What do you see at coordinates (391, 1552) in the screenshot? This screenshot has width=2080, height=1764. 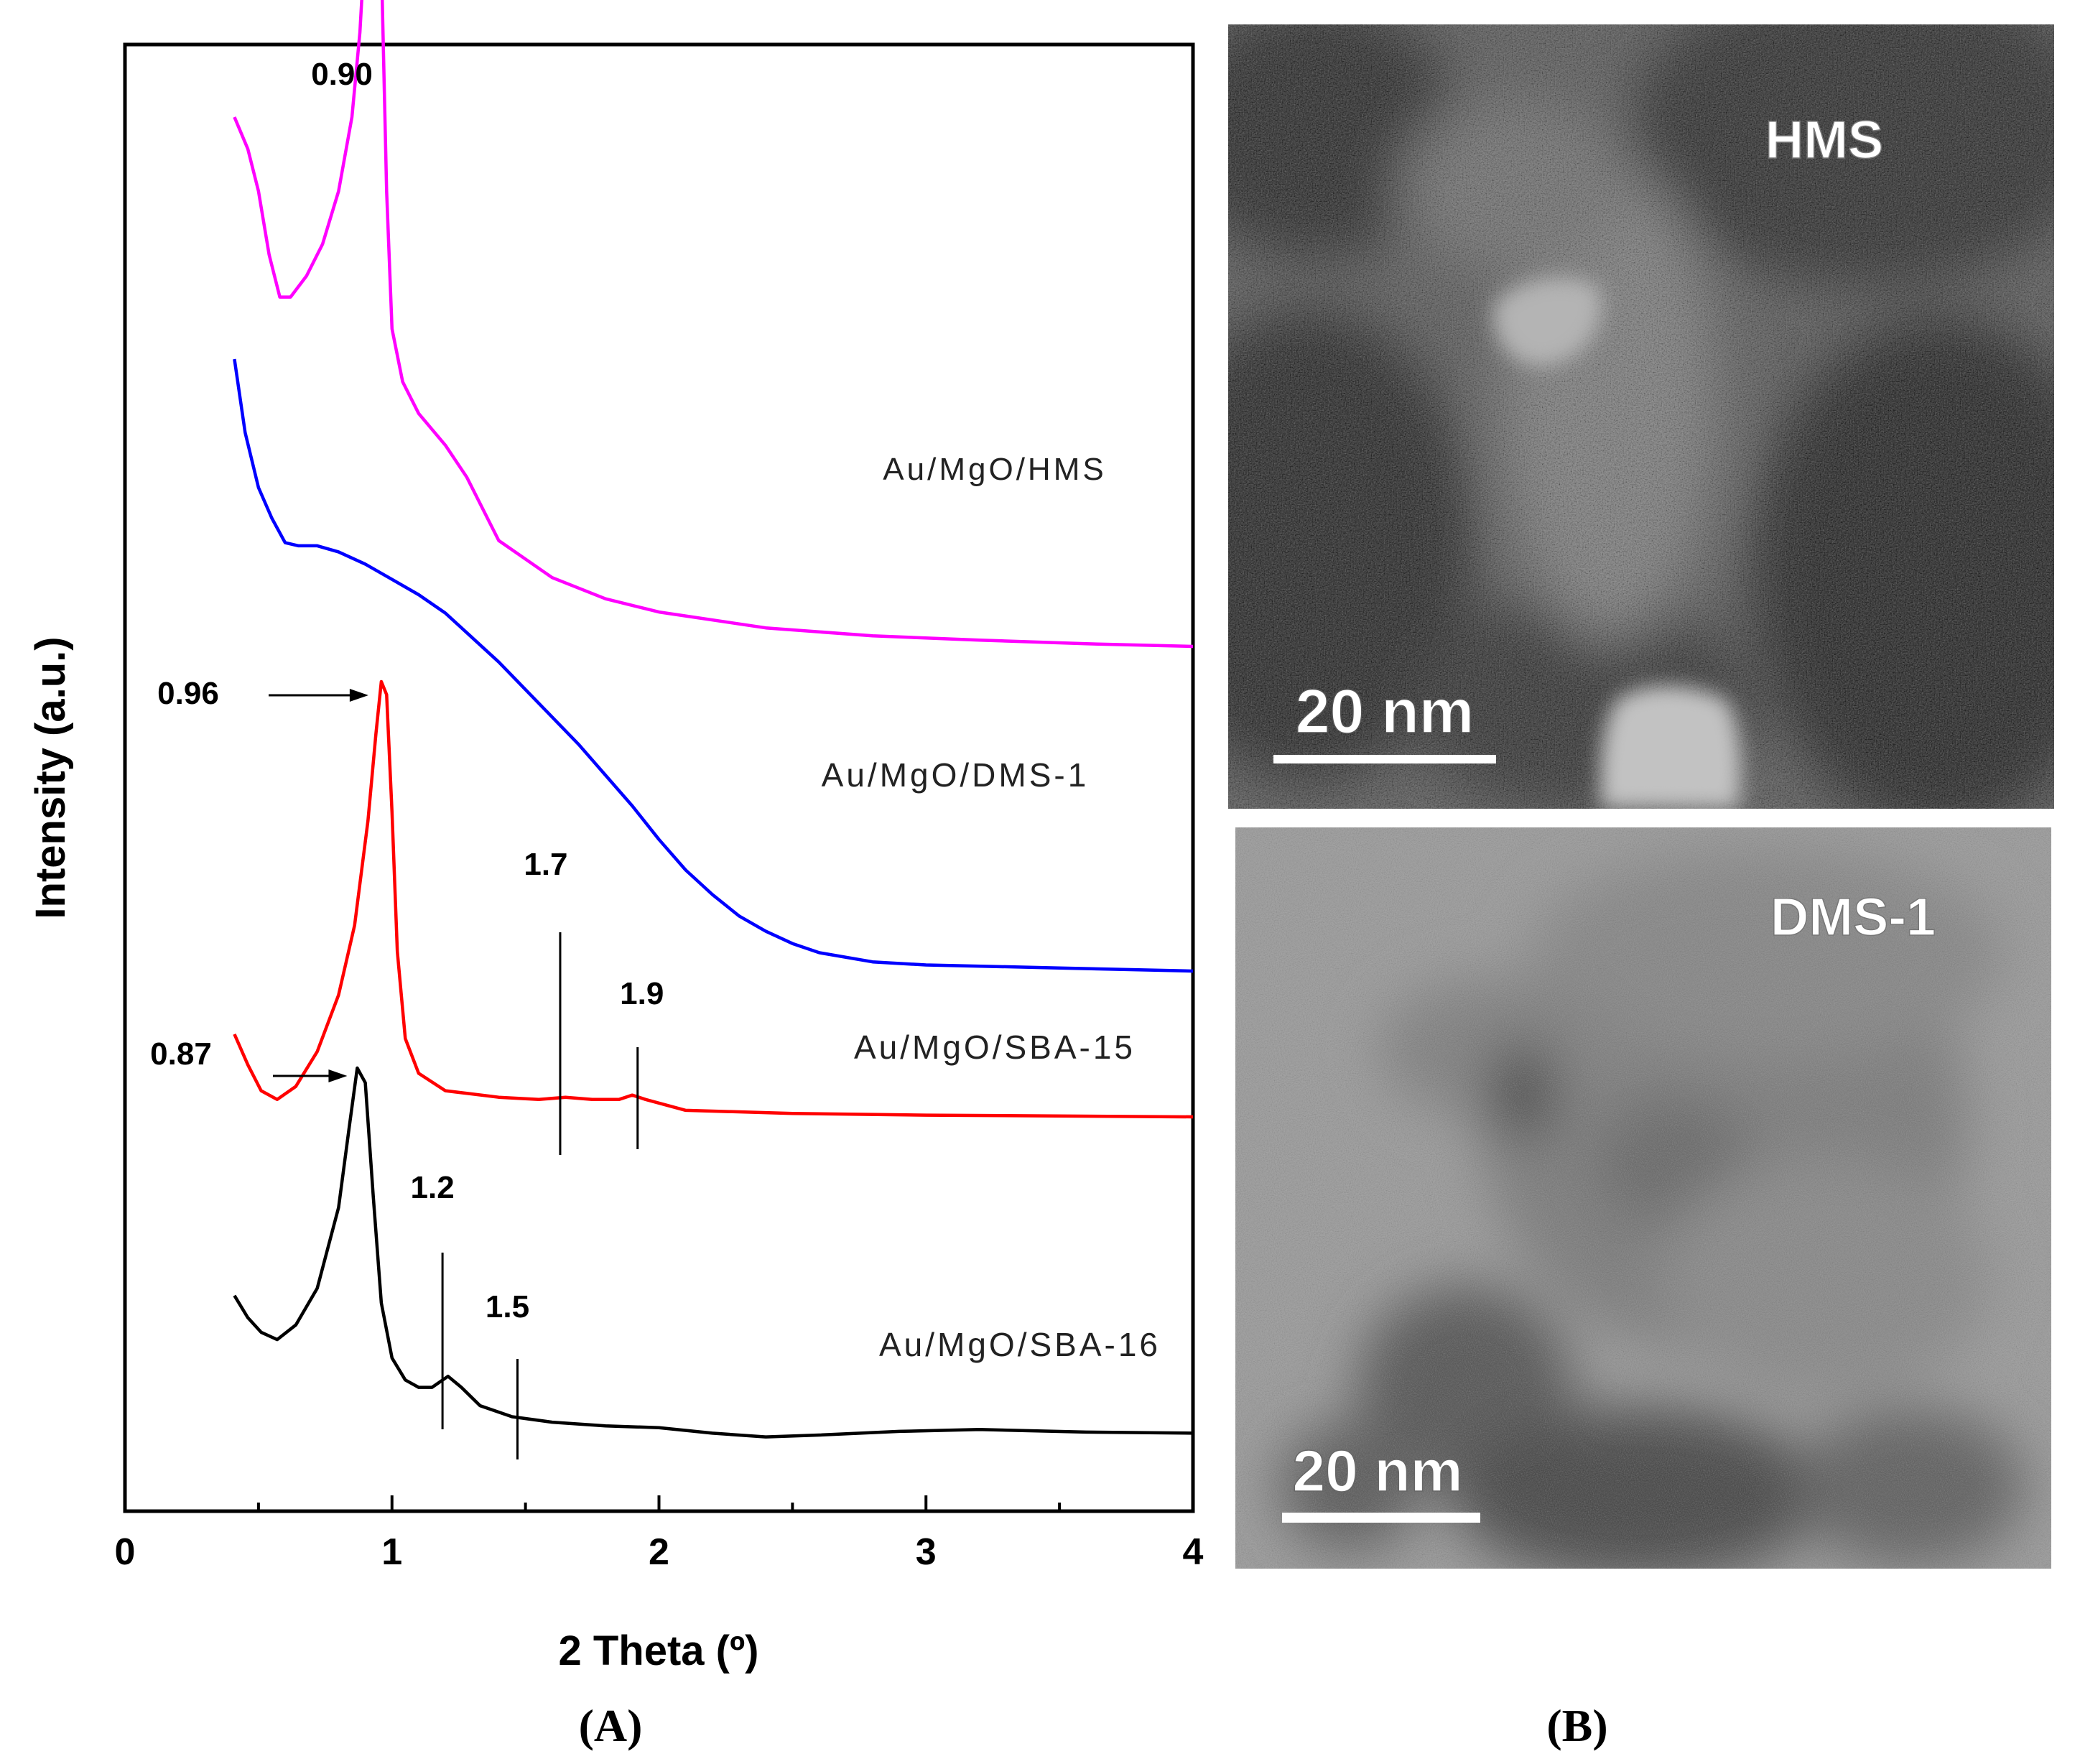 I see `x-tick-label: 1` at bounding box center [391, 1552].